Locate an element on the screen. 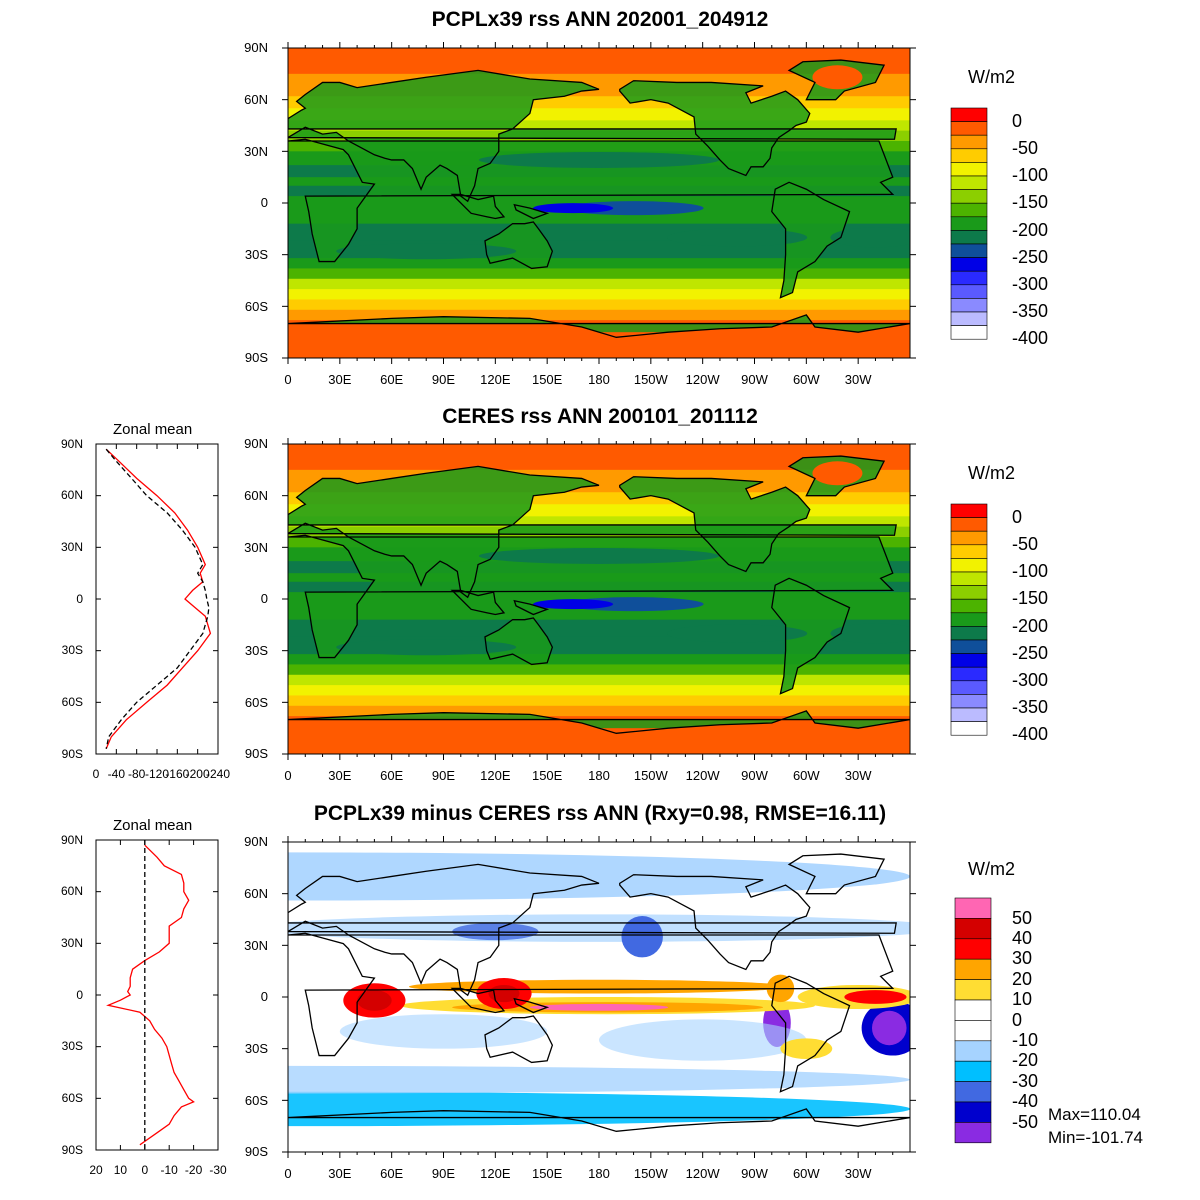 The width and height of the screenshot is (1200, 1200). min-value-label: Min=-101.74 is located at coordinates (1095, 1137).